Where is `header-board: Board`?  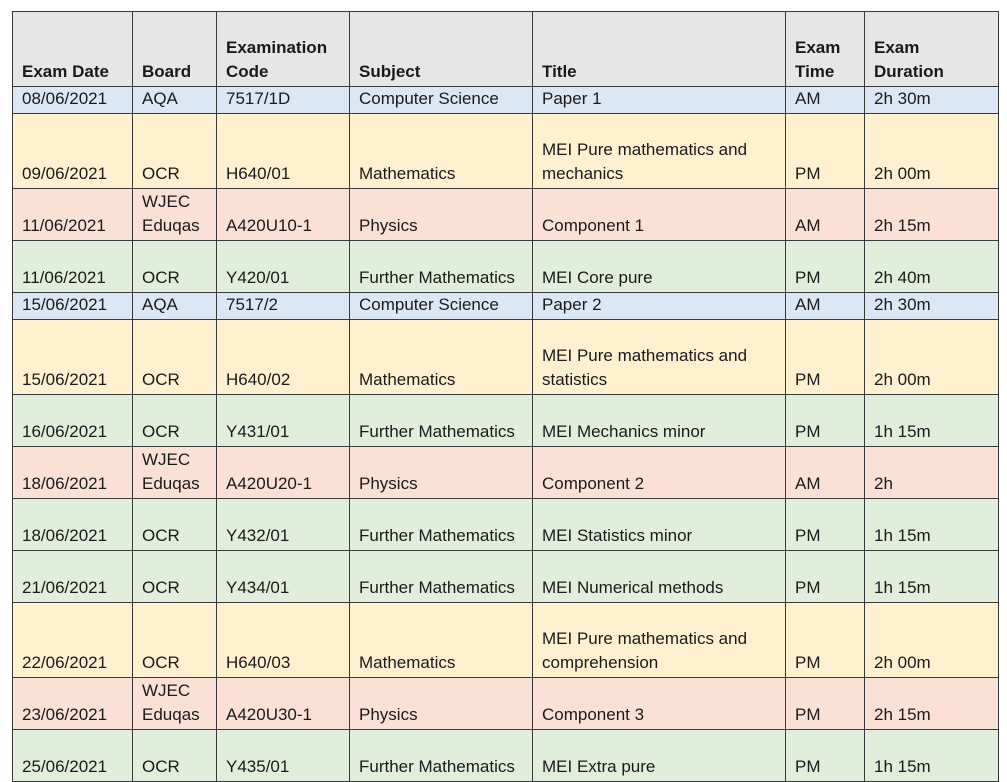
header-board: Board is located at coordinates (174, 49).